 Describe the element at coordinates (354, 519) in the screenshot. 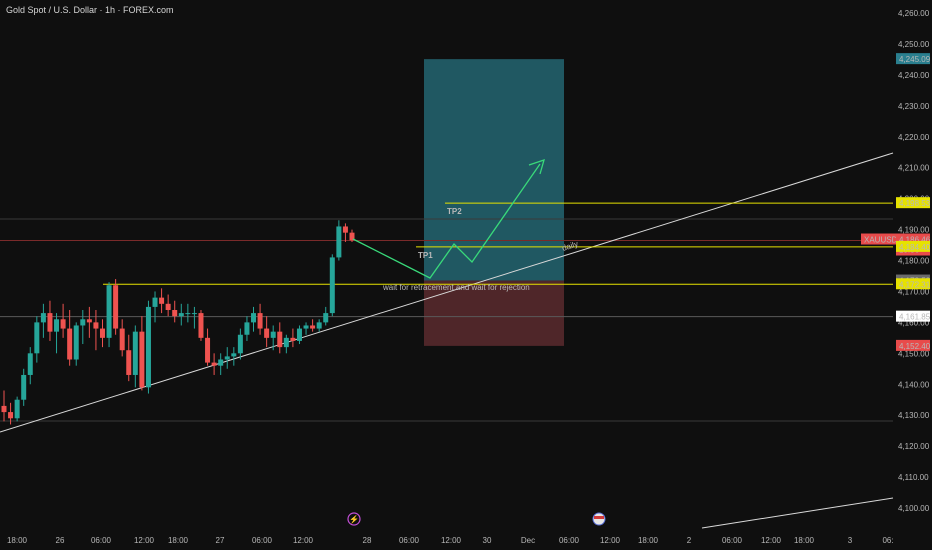

I see `lightning-event-icon` at that location.